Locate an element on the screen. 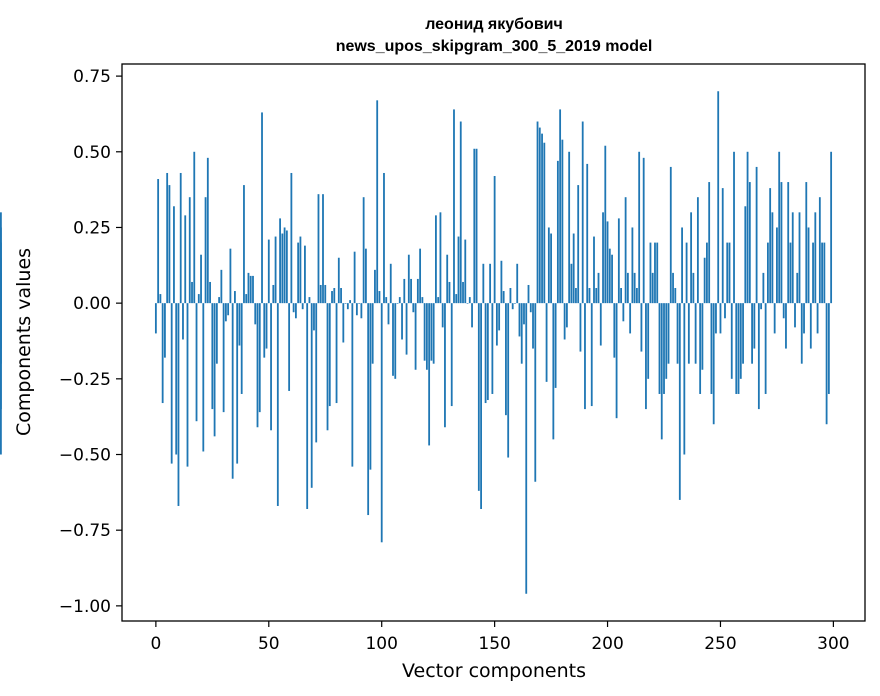  x-axis-ticks: 0 50 100 150 200 250 300 is located at coordinates (500, 637).